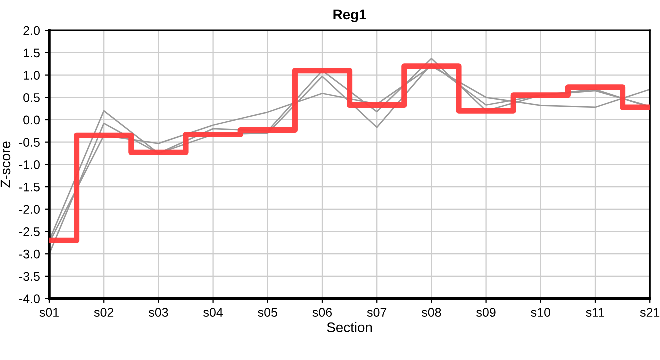 Image resolution: width=660 pixels, height=360 pixels. I want to click on x-tick-label: s11, so click(595, 313).